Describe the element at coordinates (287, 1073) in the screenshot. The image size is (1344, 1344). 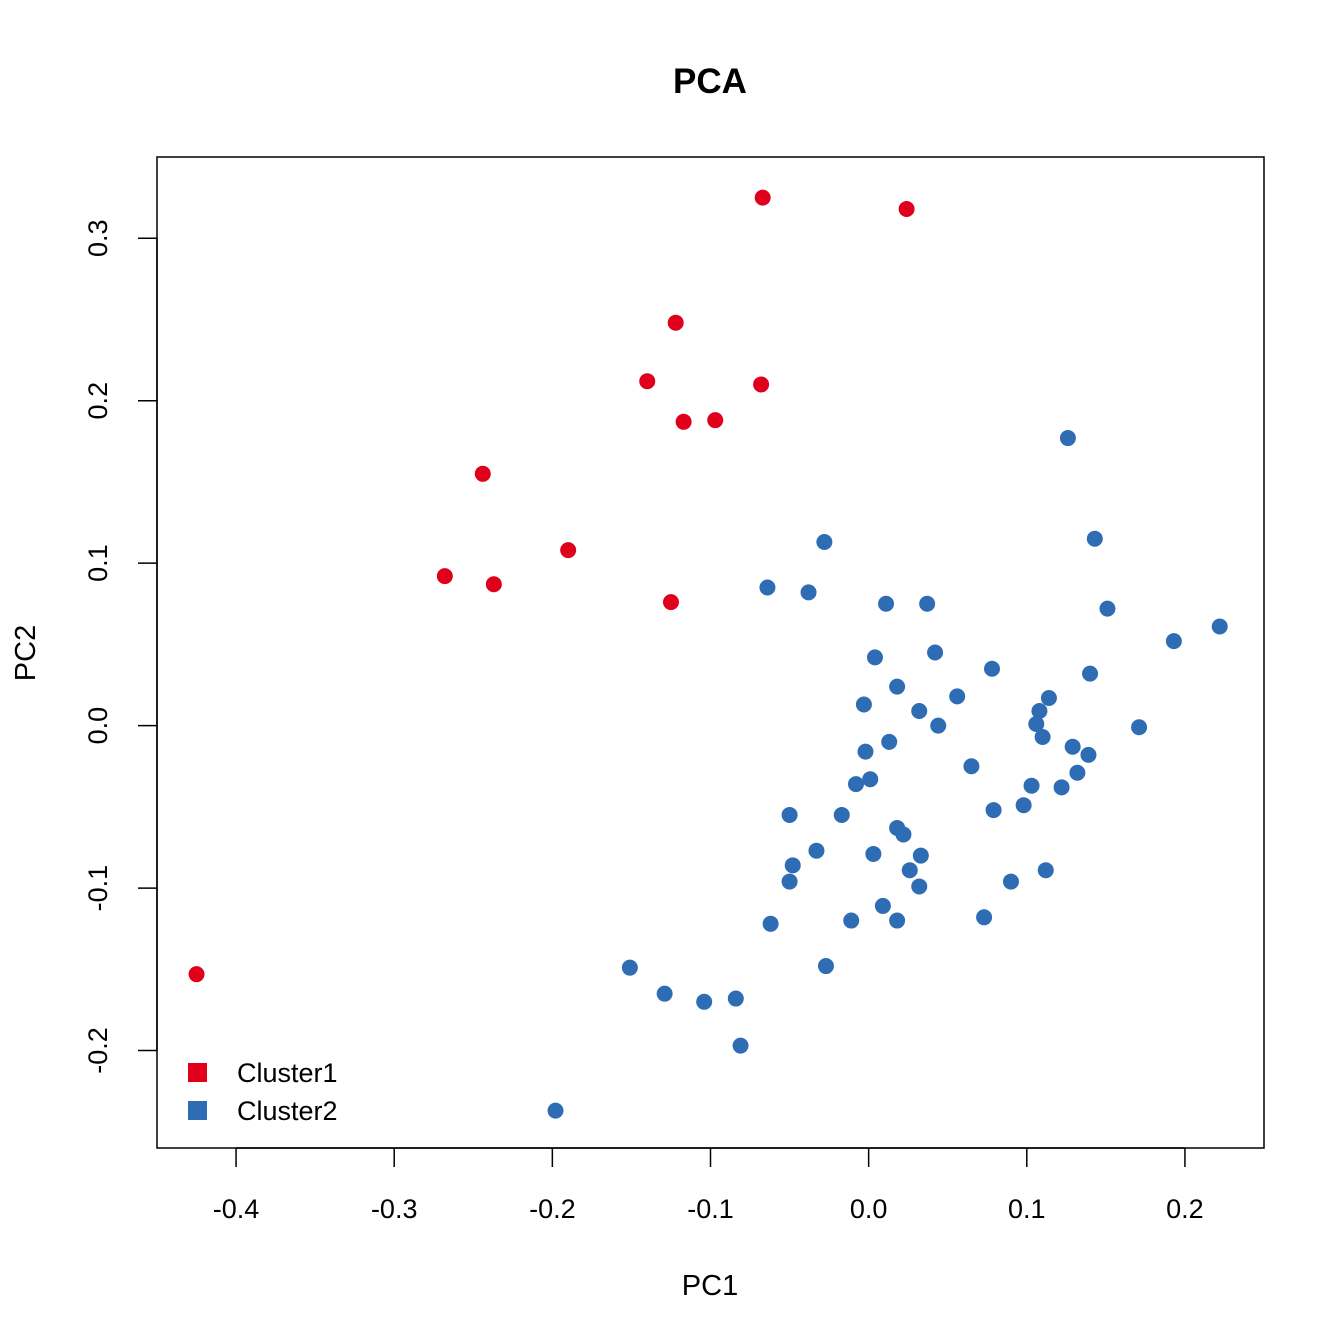
I see `legend-label-cluster1: Cluster1` at that location.